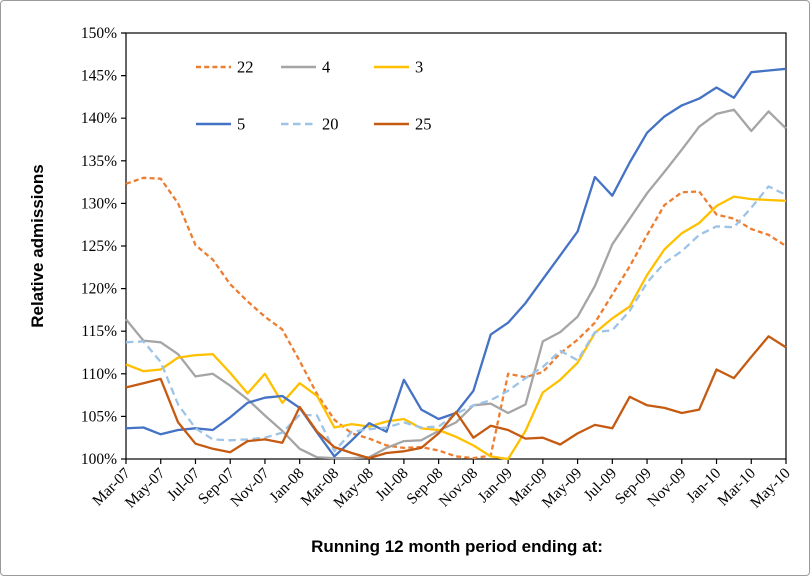 Image resolution: width=810 pixels, height=576 pixels. What do you see at coordinates (99, 246) in the screenshot?
I see `y-tick-label: 125%` at bounding box center [99, 246].